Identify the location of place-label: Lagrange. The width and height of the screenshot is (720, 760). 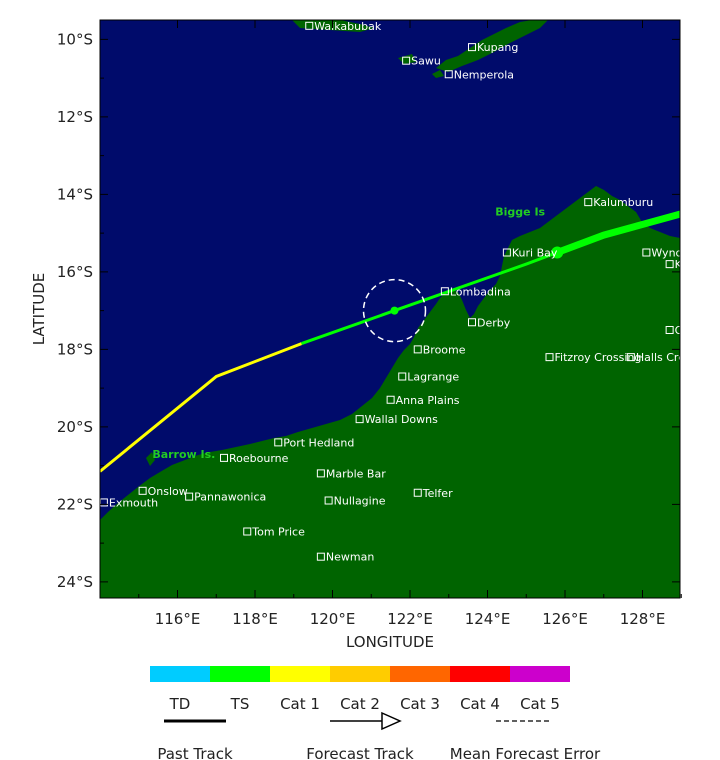
(433, 377).